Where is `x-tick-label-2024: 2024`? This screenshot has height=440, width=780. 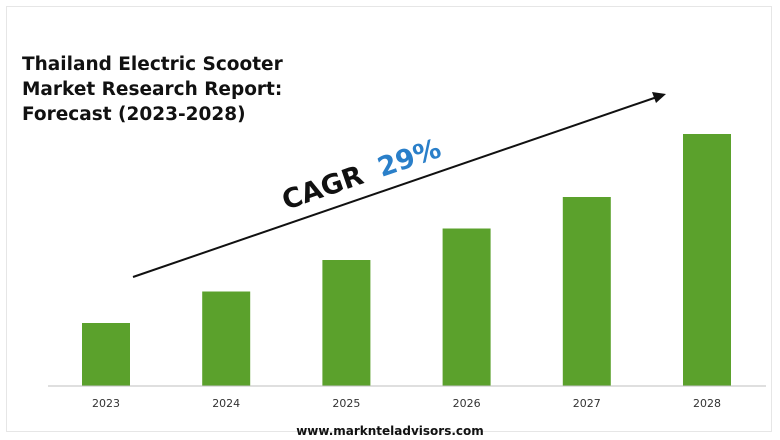 x-tick-label-2024: 2024 is located at coordinates (226, 403).